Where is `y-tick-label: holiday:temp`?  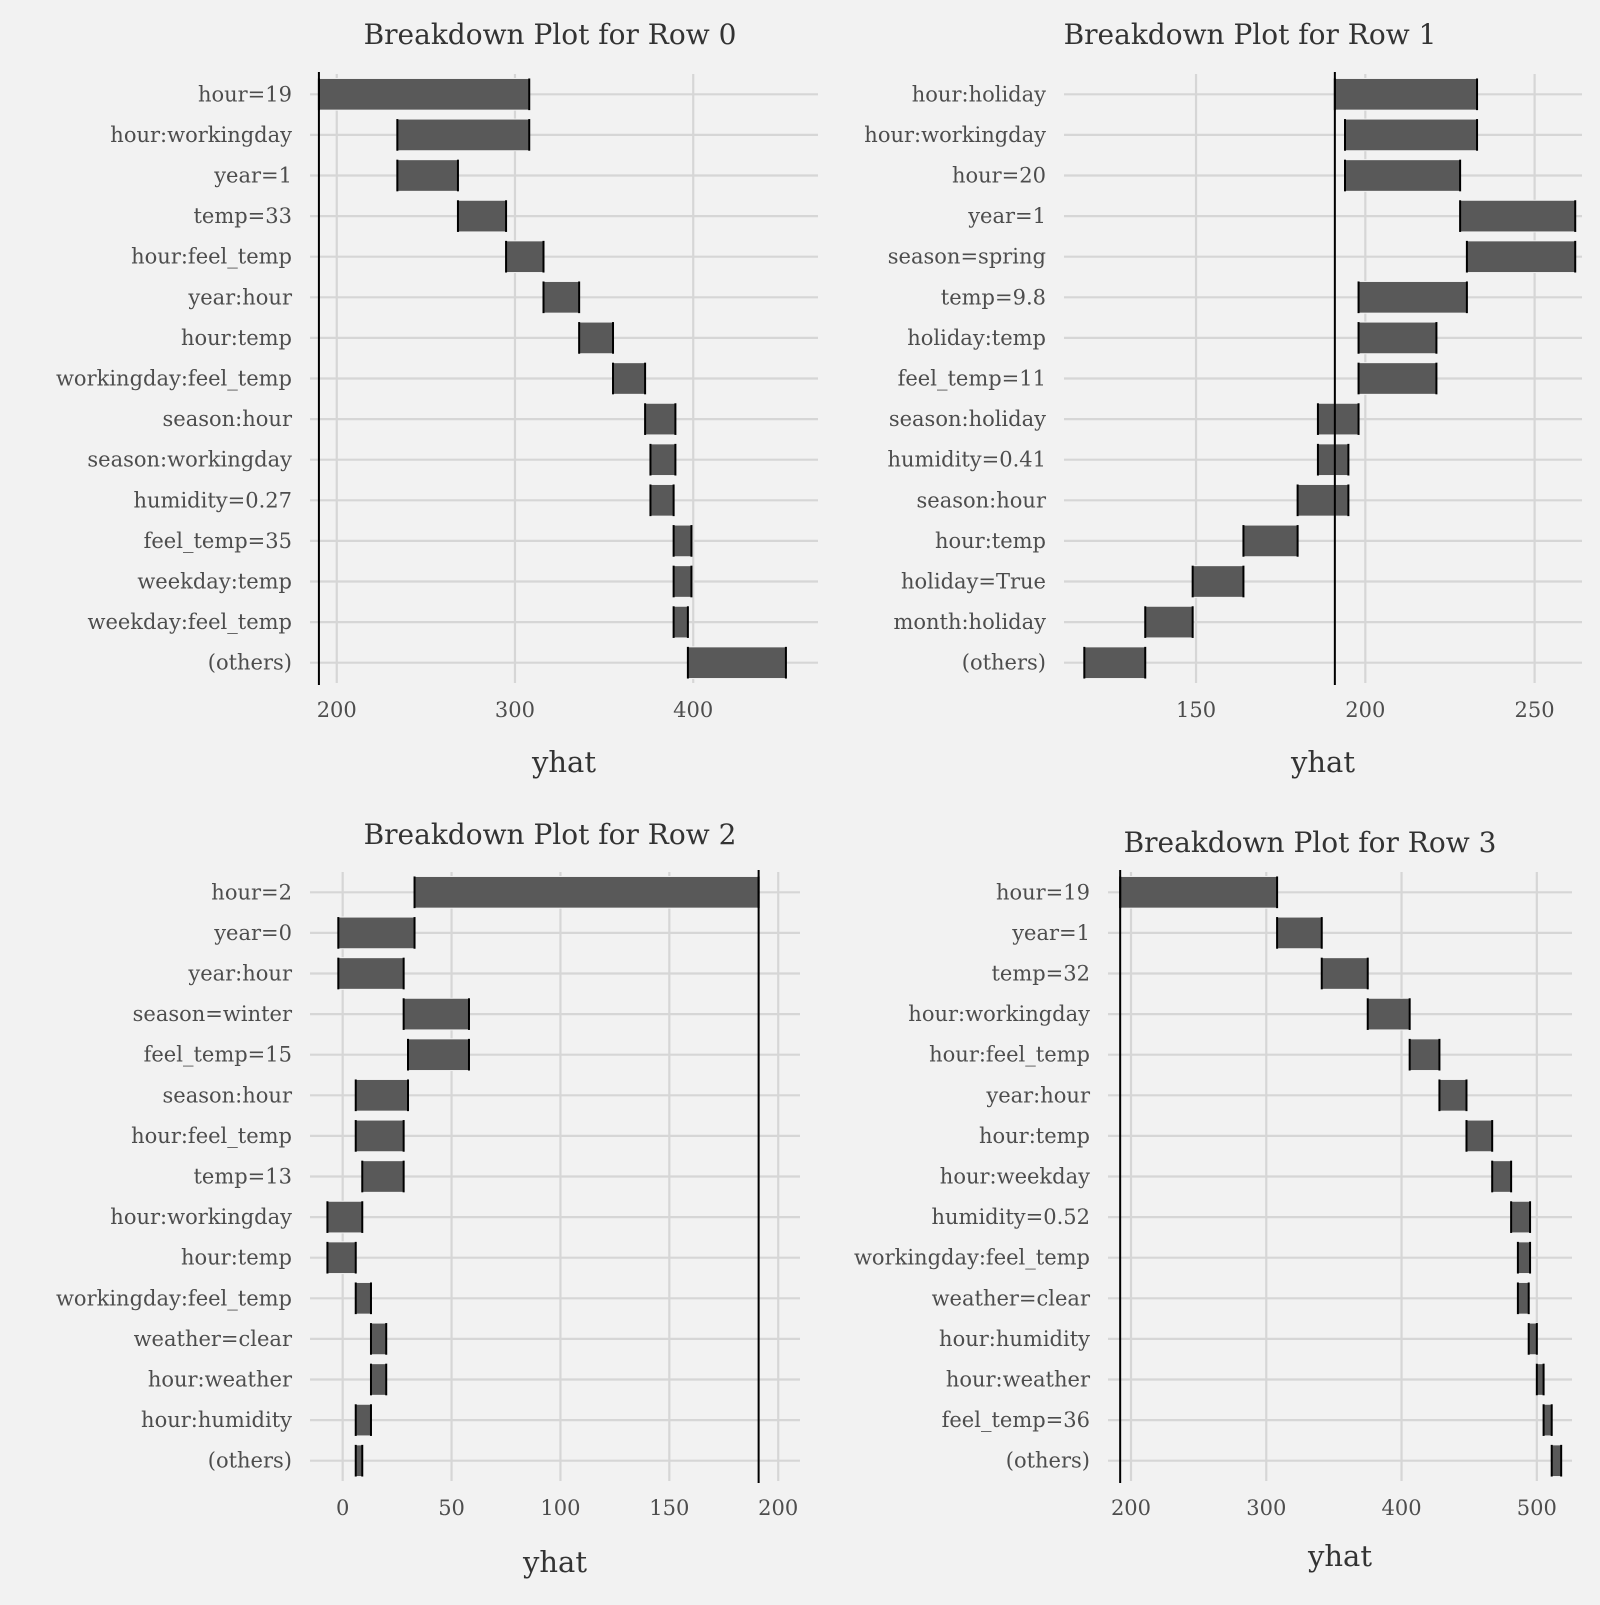
y-tick-label: holiday:temp is located at coordinates (976, 338).